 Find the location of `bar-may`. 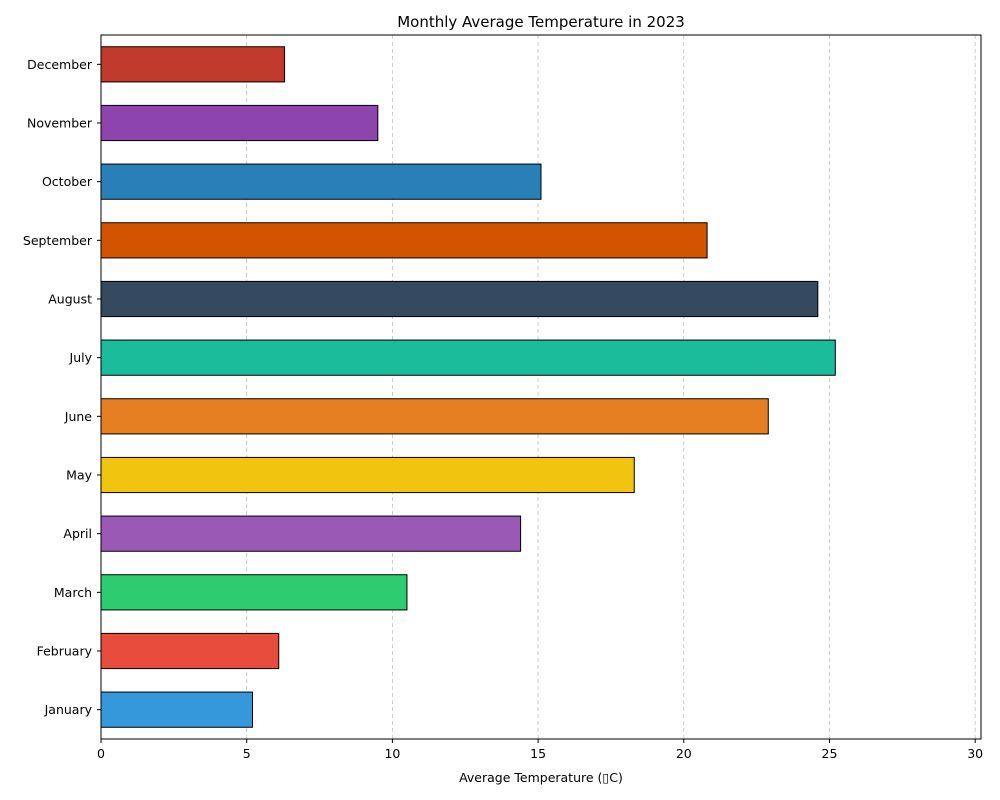

bar-may is located at coordinates (367, 475).